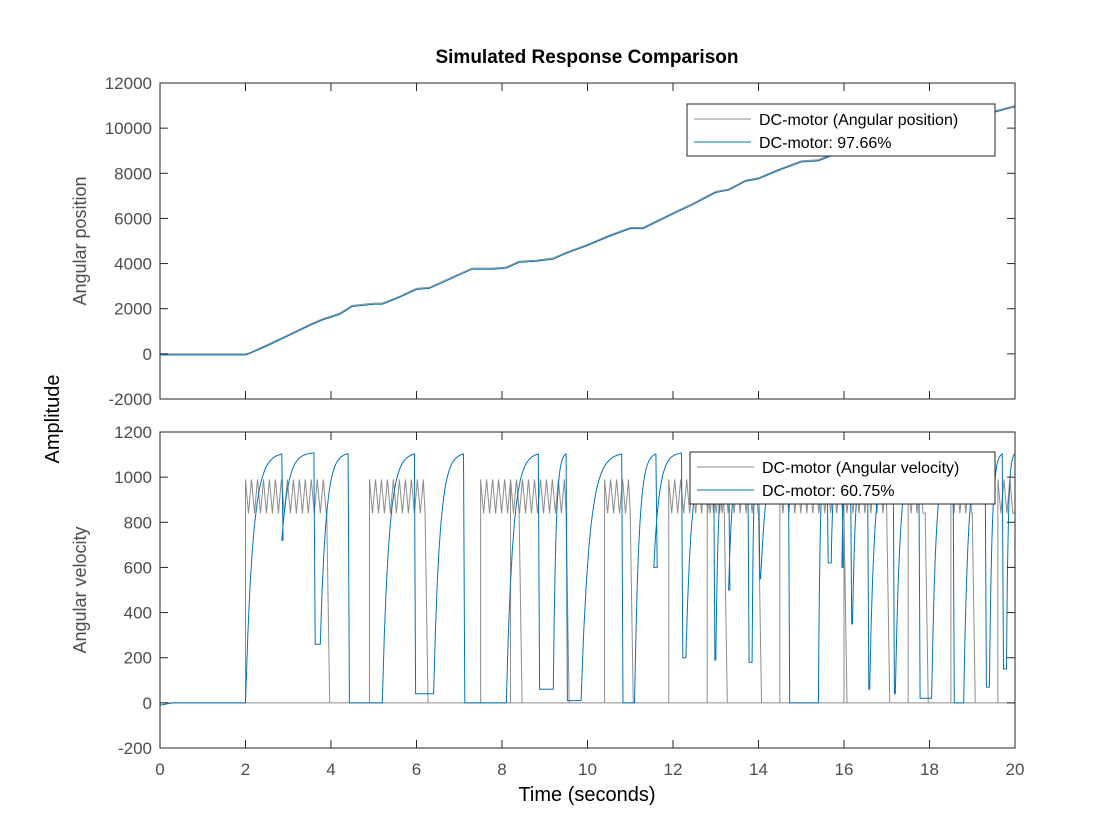 This screenshot has height=840, width=1120. What do you see at coordinates (860, 468) in the screenshot?
I see `bottom-legend-label-measured: DC-motor (Angular velocity)` at bounding box center [860, 468].